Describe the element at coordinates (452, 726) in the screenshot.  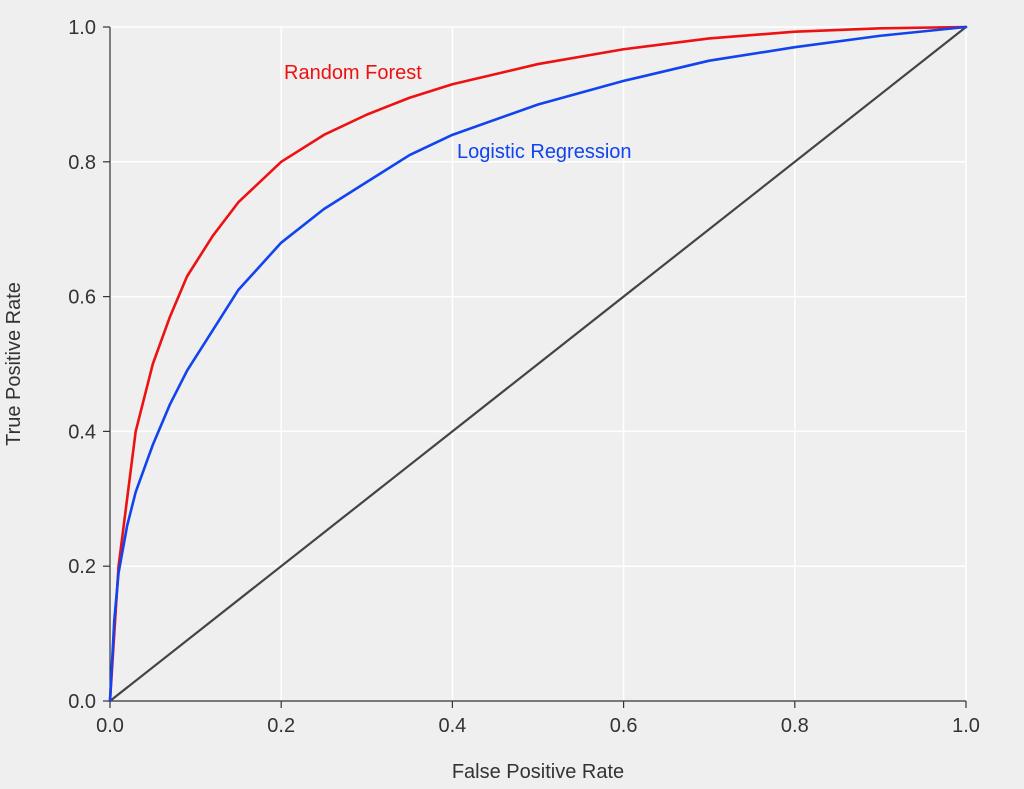
I see `x-tick-label: 0.4` at that location.